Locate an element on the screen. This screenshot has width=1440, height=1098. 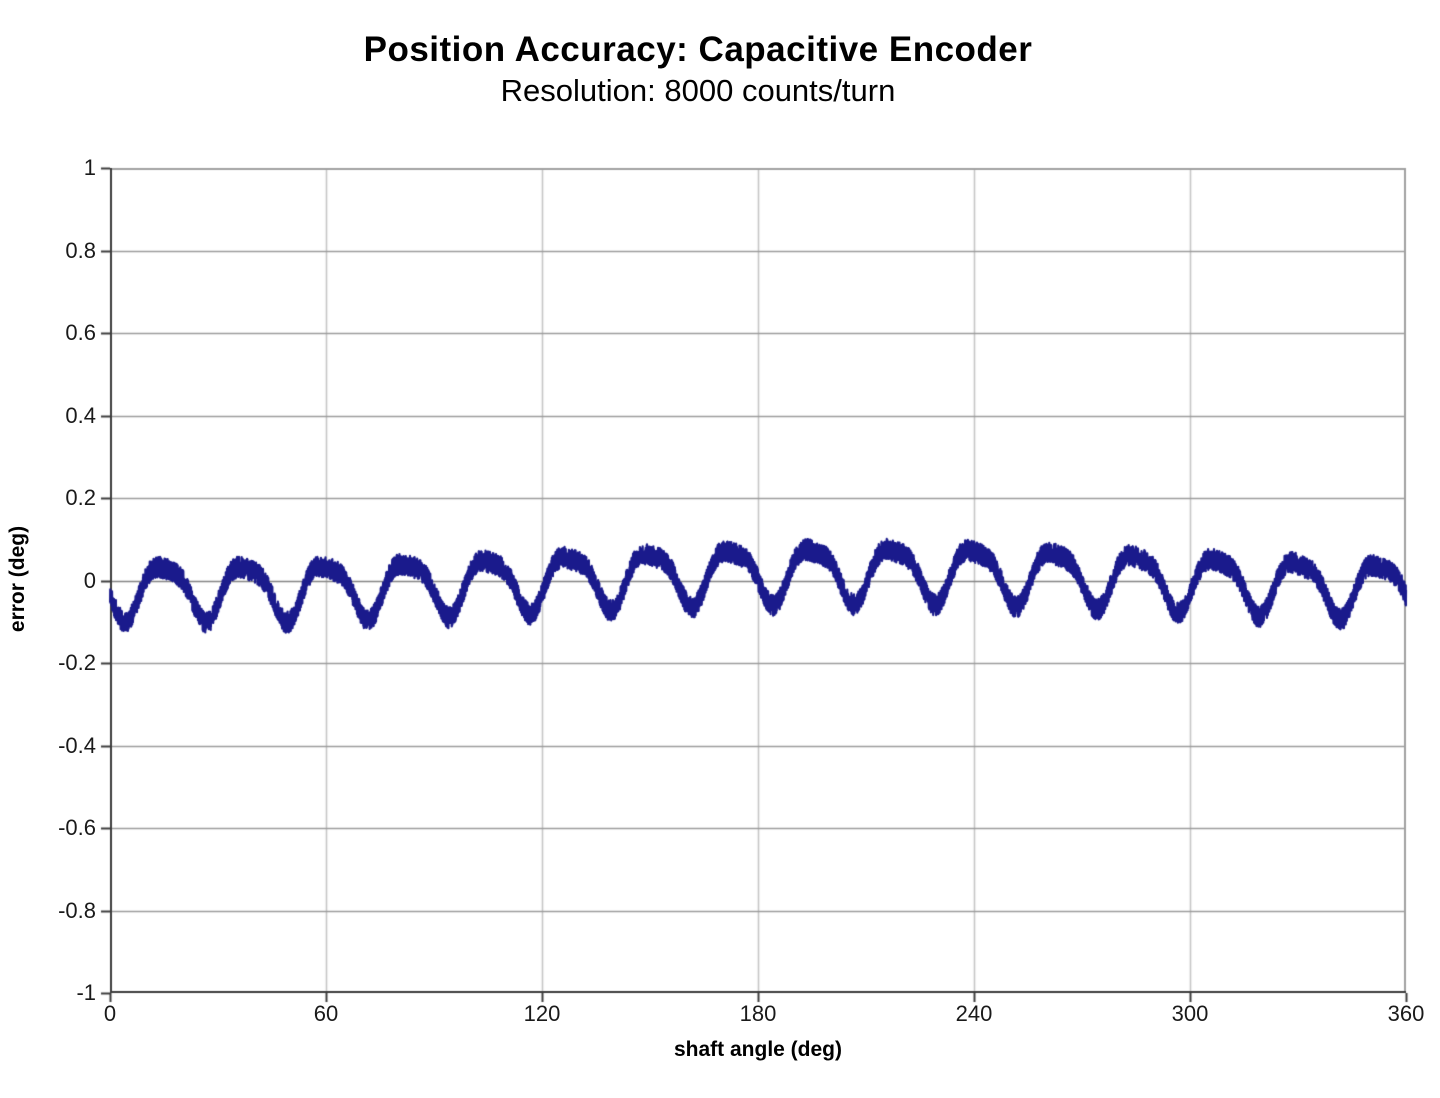
y-tick-label: -0.4 is located at coordinates (77, 745).